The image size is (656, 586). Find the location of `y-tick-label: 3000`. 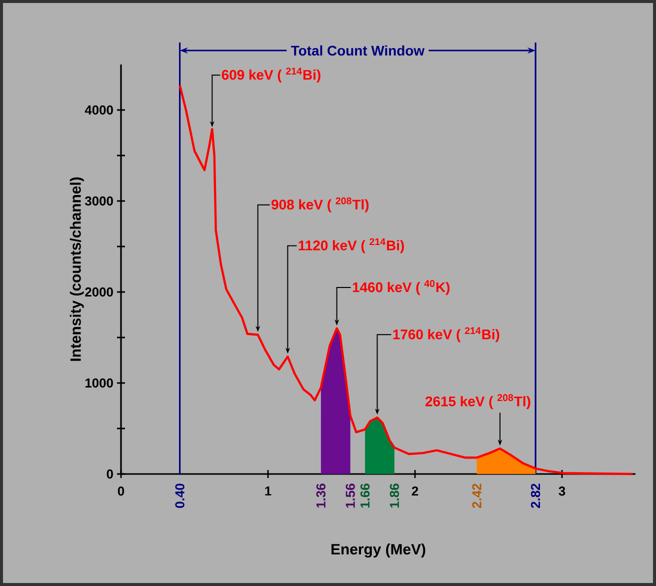

y-tick-label: 3000 is located at coordinates (98, 201).